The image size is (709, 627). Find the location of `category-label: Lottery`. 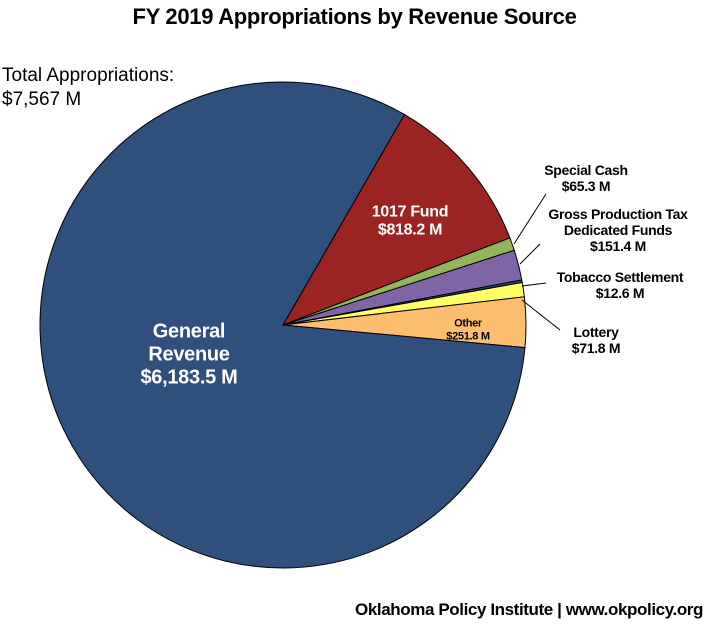

category-label: Lottery is located at coordinates (596, 331).